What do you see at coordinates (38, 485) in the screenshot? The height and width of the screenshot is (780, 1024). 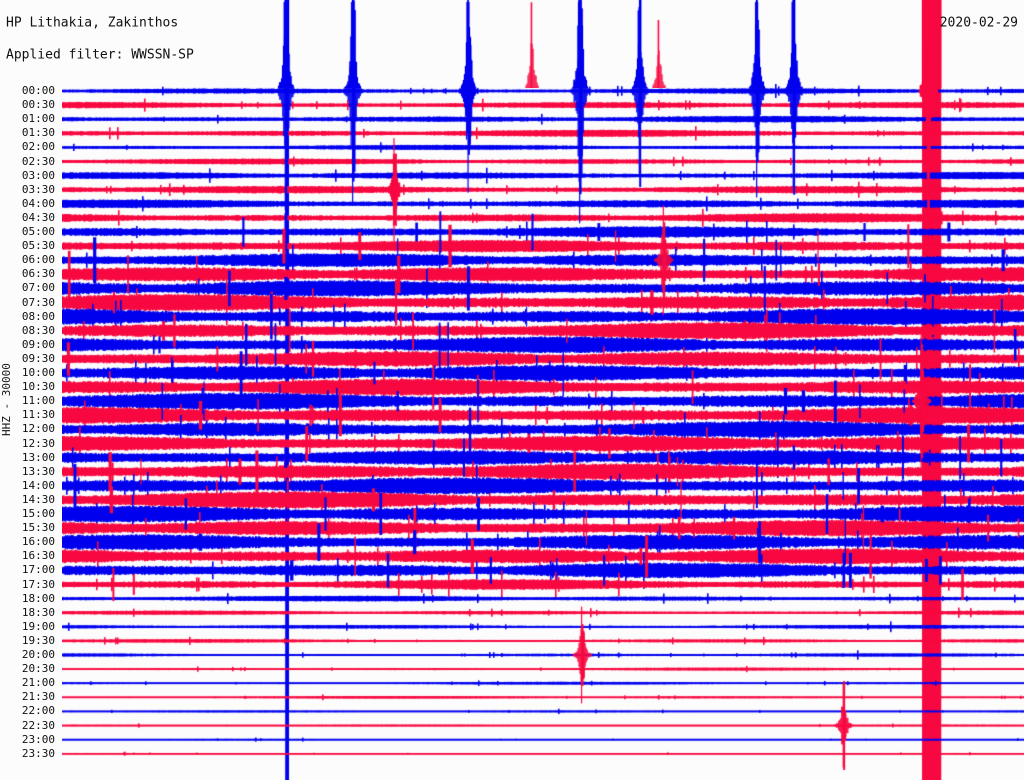 I see `time-tick-label: 14:00` at bounding box center [38, 485].